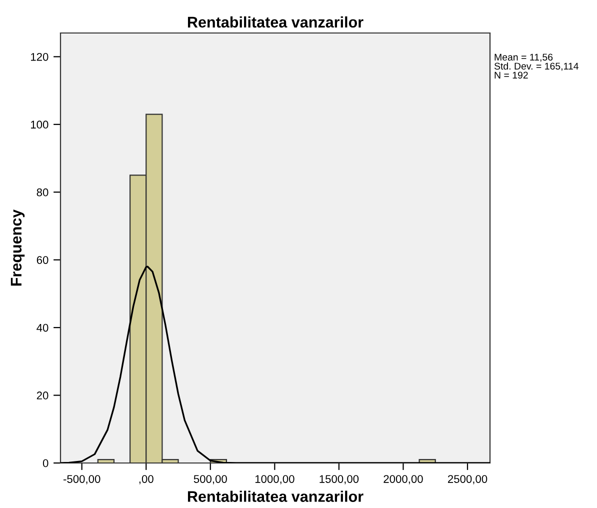 The image size is (597, 508). Describe the element at coordinates (17, 247) in the screenshot. I see `y-axis-title: Frequency` at that location.